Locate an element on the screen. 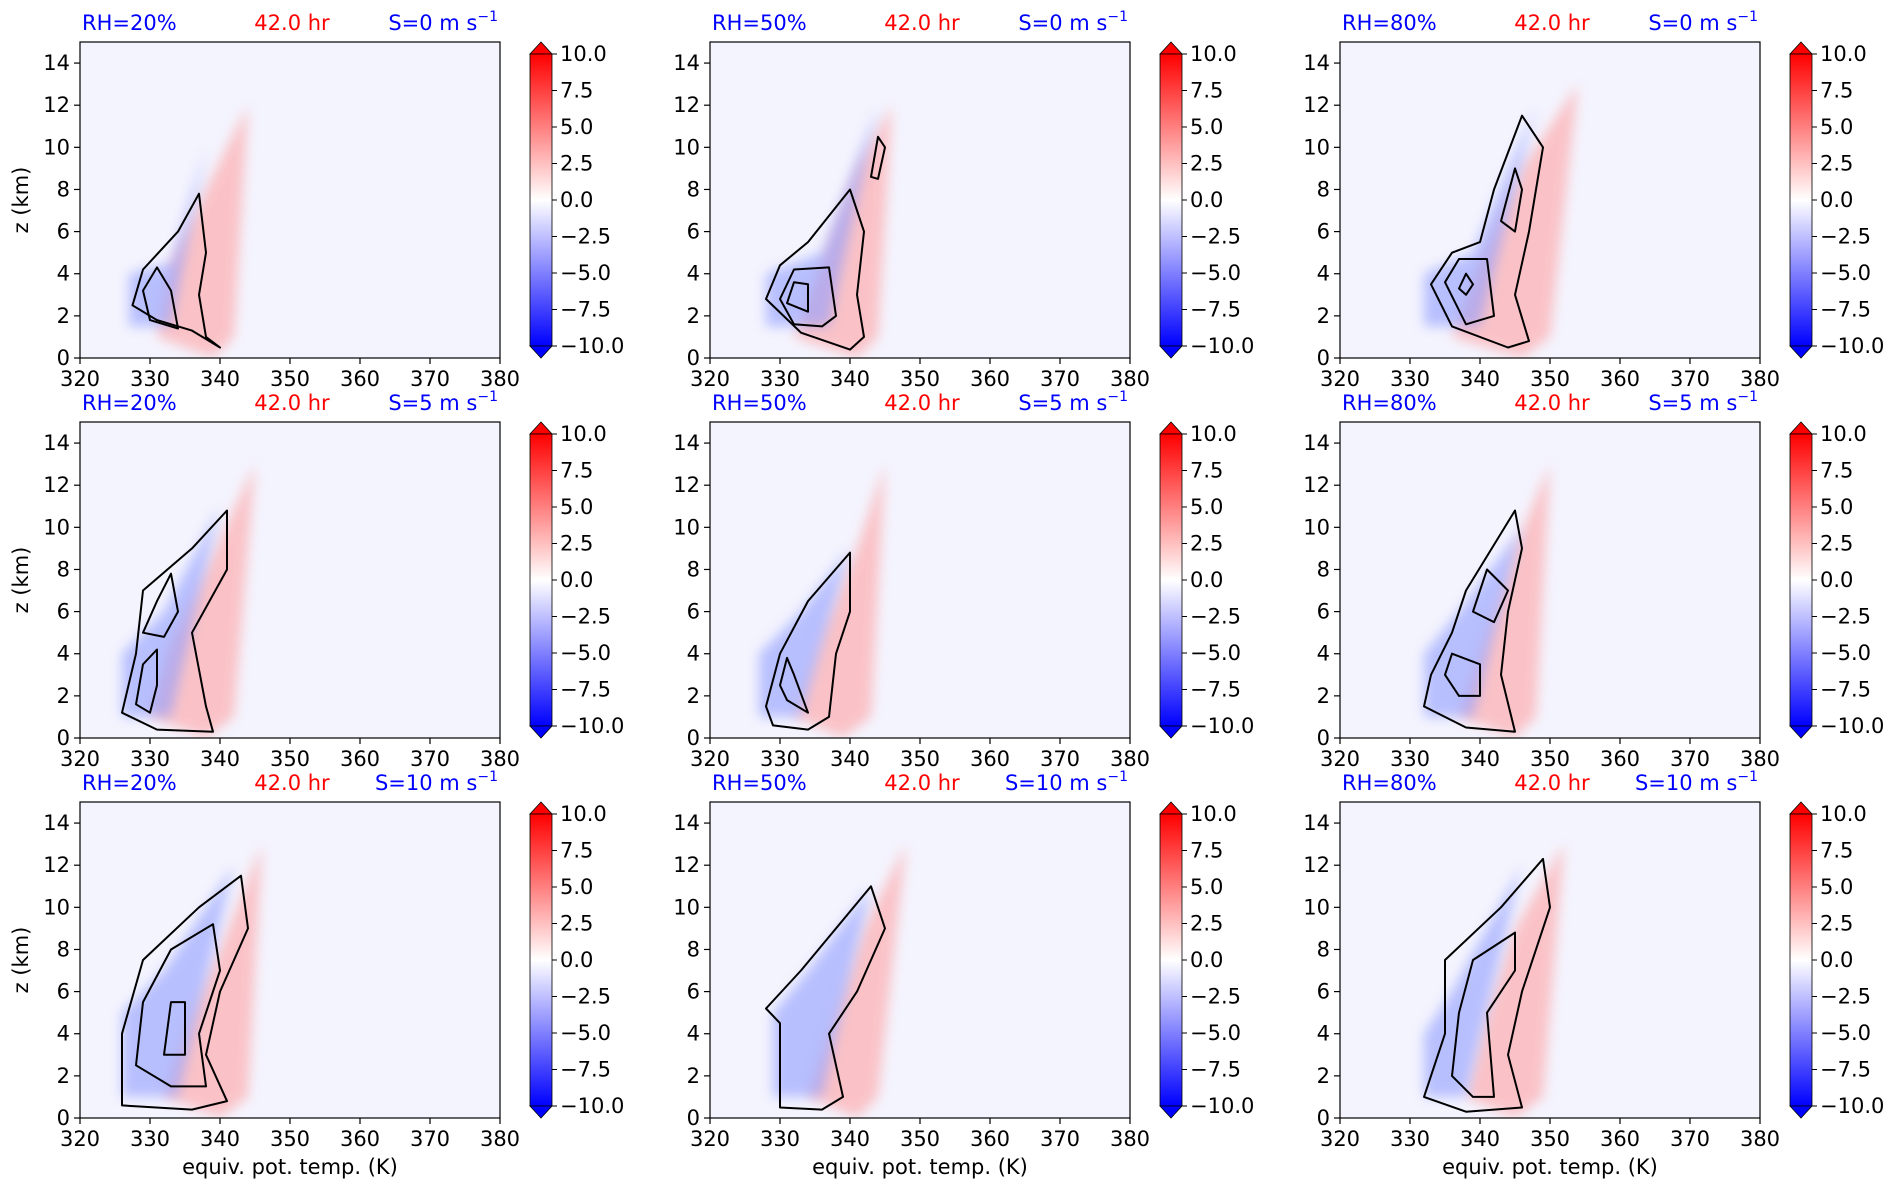 The height and width of the screenshot is (1191, 1895). colorbar-max-extension is located at coordinates (541, 48).